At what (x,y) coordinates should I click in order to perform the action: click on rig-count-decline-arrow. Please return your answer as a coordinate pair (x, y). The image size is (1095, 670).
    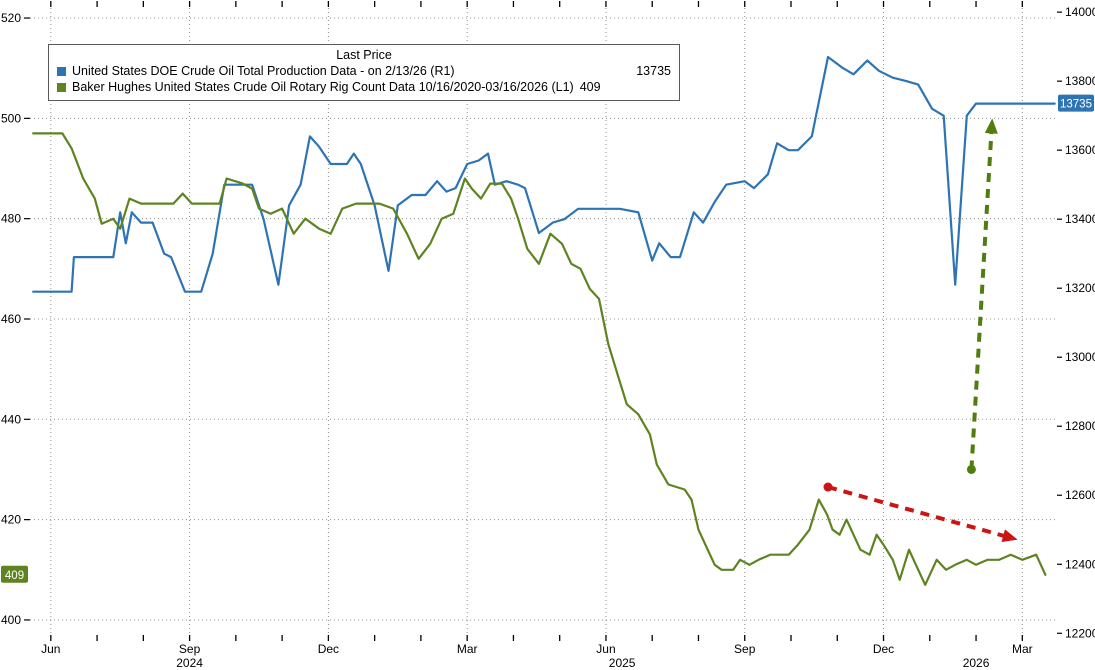
    Looking at the image, I should click on (918, 512).